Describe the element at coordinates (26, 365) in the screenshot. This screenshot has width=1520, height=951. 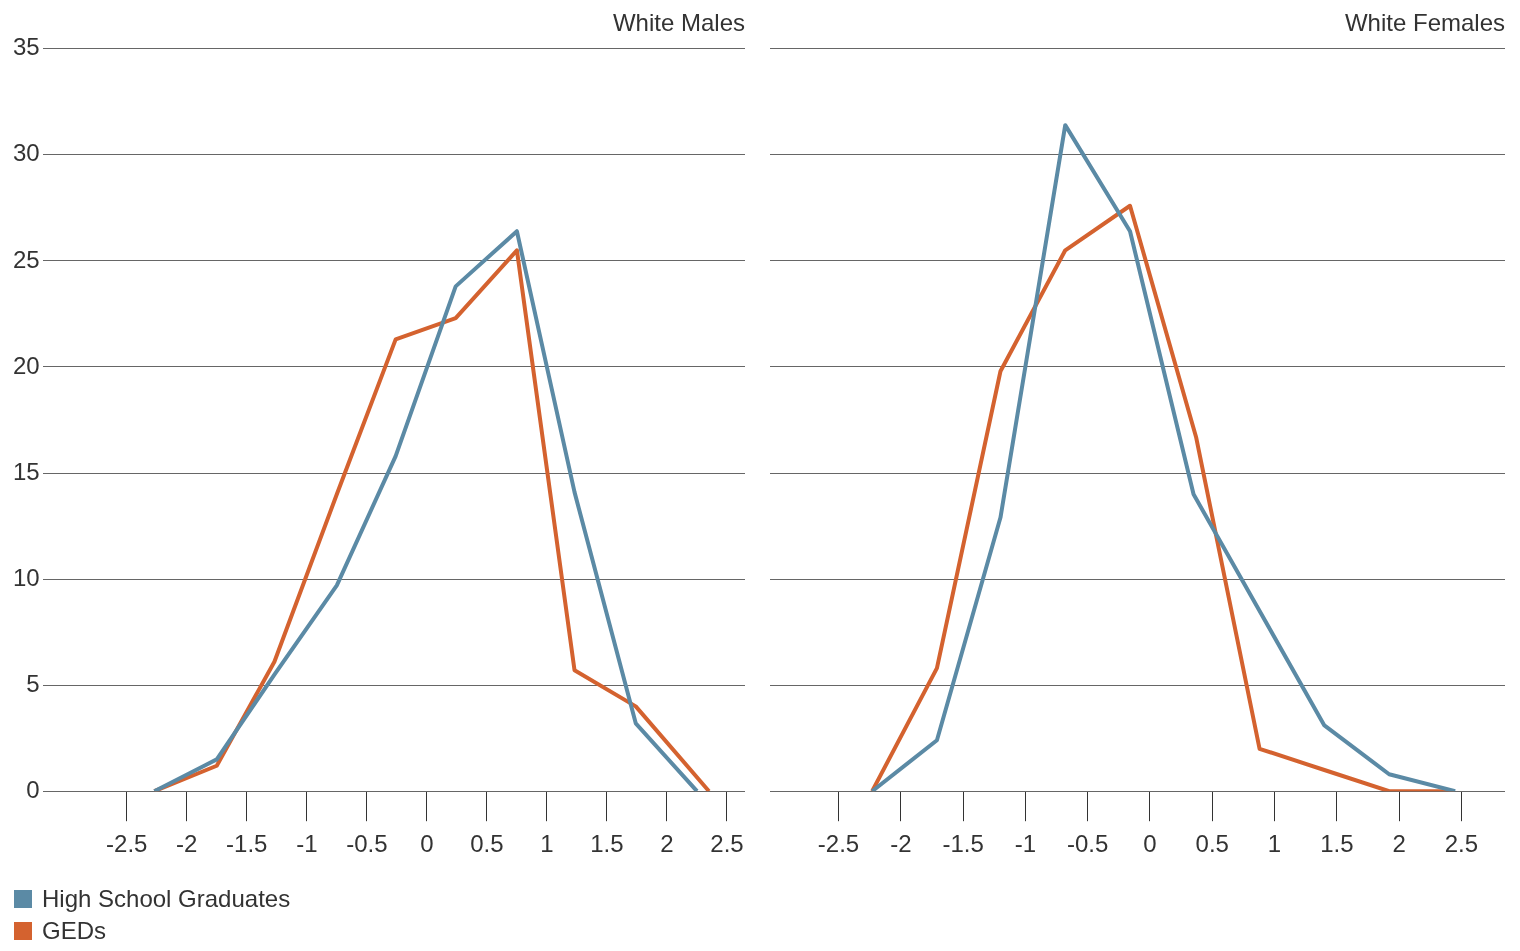
I see `y-tick-label: 20` at that location.